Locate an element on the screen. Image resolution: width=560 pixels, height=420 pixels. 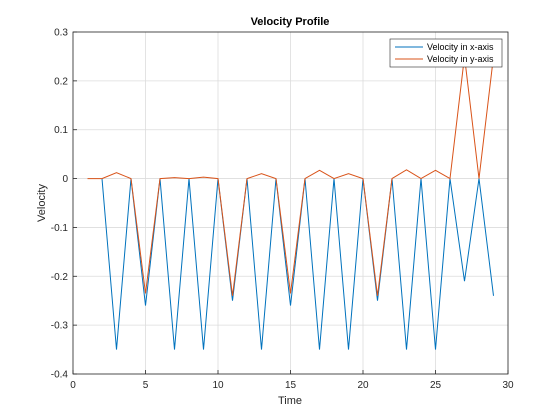
y-tick-label: -0.1 is located at coordinates (60, 228).